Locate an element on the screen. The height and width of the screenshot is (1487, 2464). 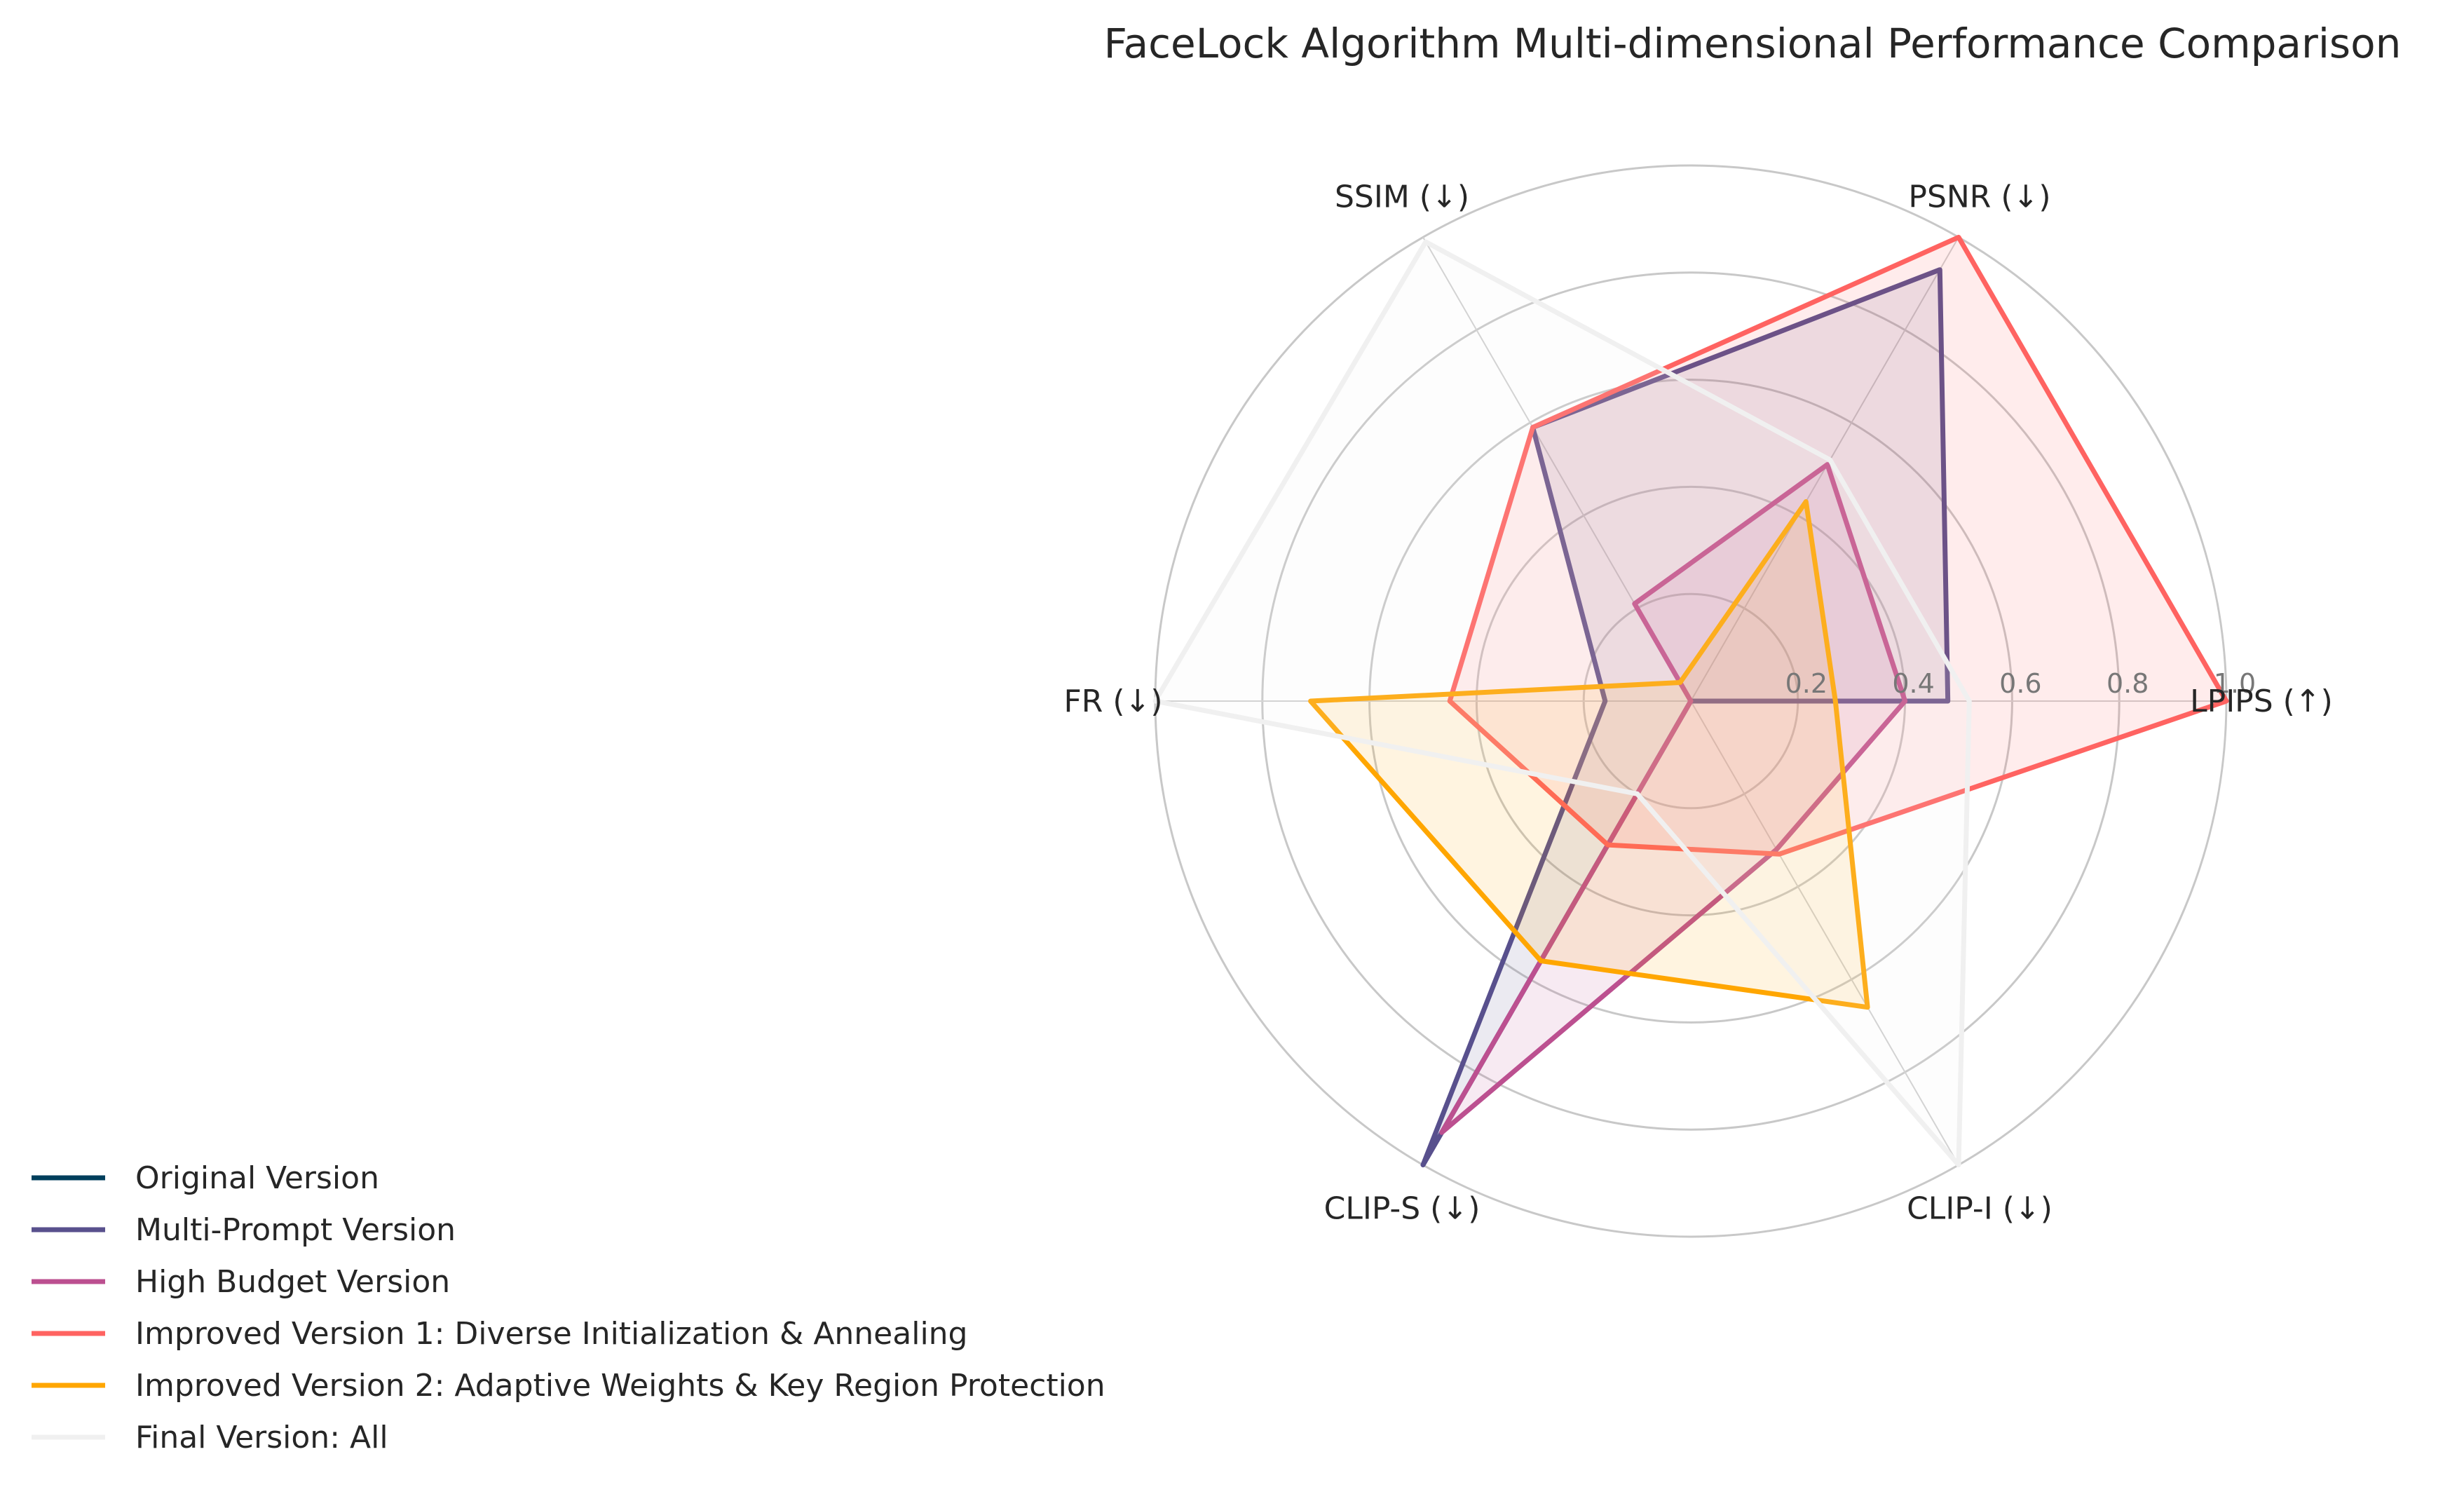
axis-label-1: LPIPS (↑) is located at coordinates (2261, 701).